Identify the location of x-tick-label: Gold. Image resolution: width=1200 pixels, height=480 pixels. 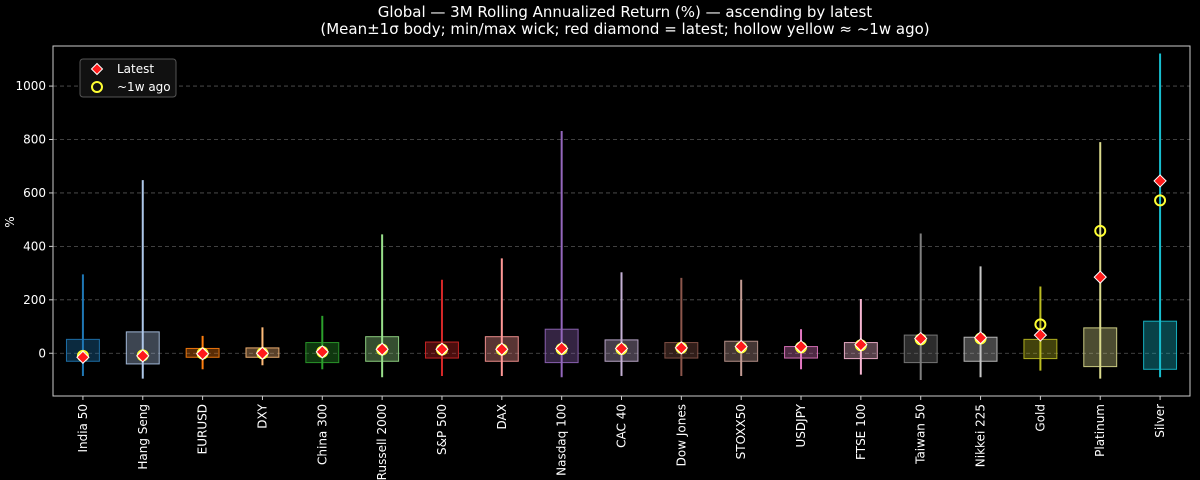
(1040, 418).